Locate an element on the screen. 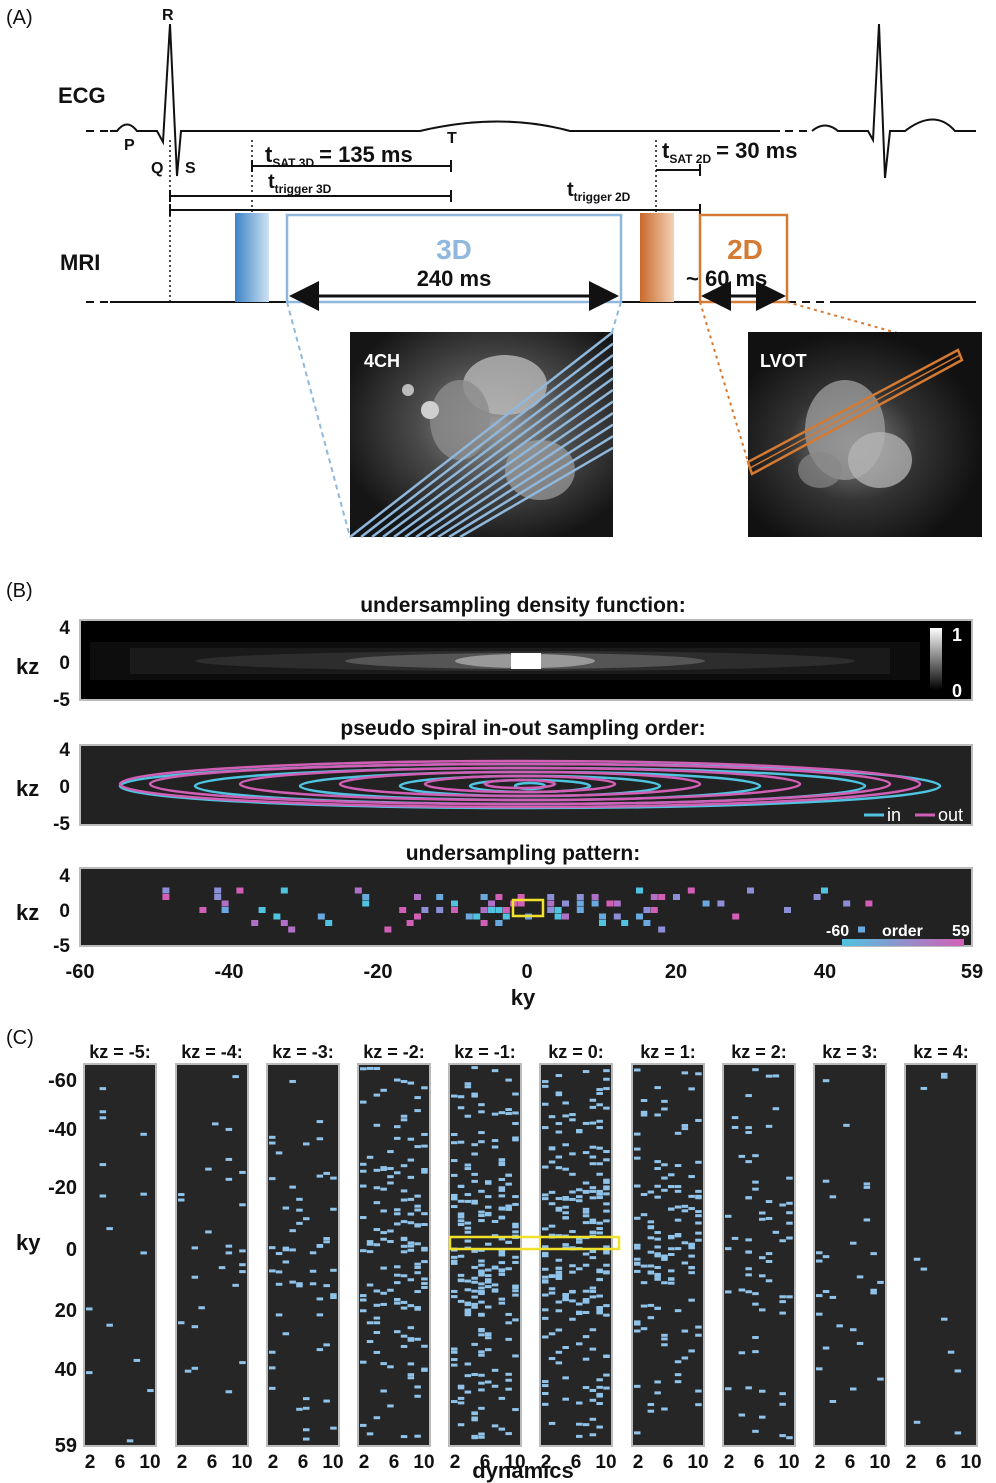  spiral-curves is located at coordinates (530, 784).